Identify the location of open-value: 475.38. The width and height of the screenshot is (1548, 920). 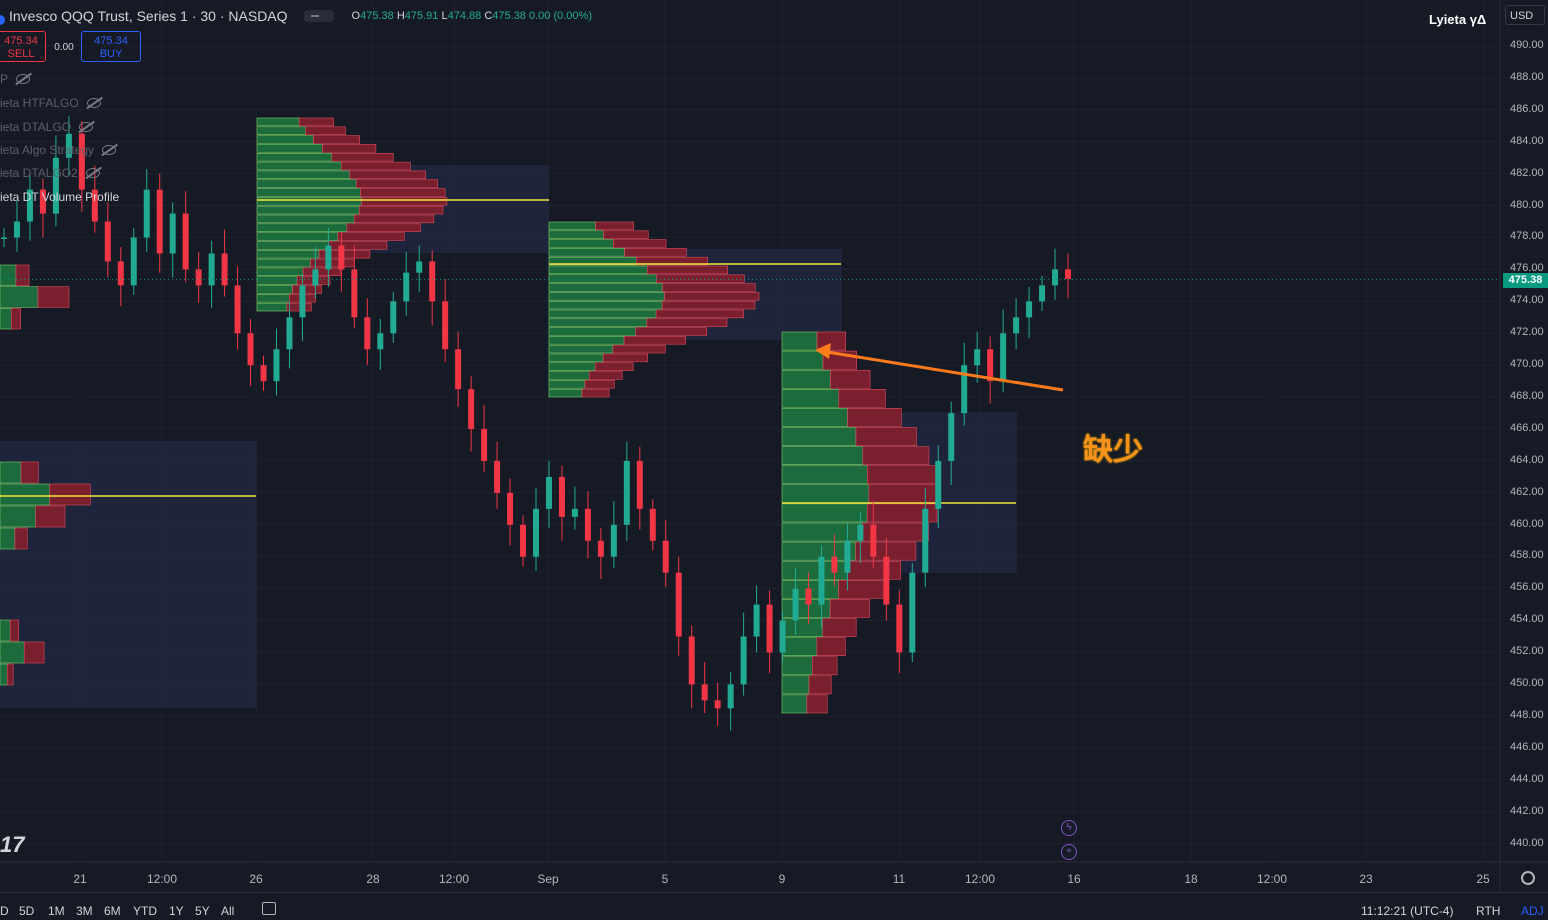
(377, 16).